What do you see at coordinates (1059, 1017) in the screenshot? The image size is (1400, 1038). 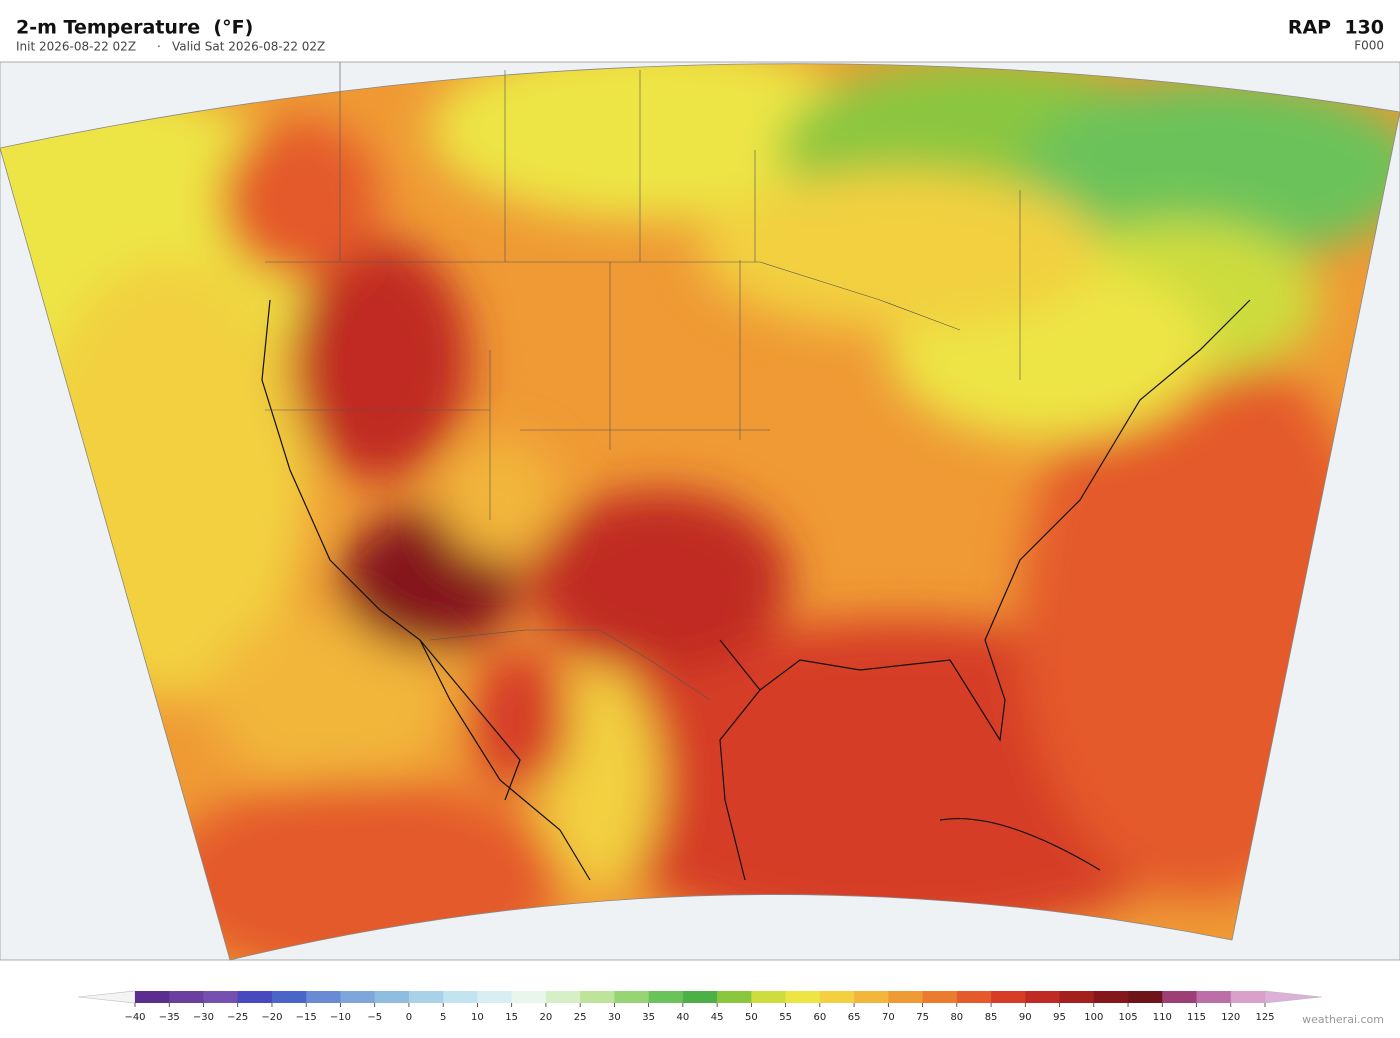 I see `colorbar-tick-label: 95` at bounding box center [1059, 1017].